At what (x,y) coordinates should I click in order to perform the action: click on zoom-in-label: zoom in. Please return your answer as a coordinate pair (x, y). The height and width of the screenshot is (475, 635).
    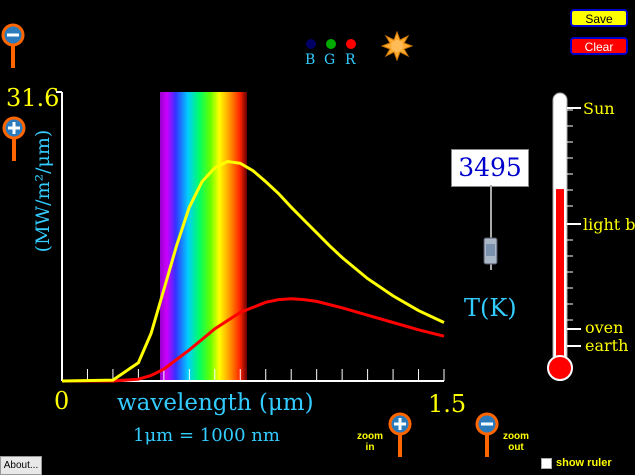
    Looking at the image, I should click on (370, 442).